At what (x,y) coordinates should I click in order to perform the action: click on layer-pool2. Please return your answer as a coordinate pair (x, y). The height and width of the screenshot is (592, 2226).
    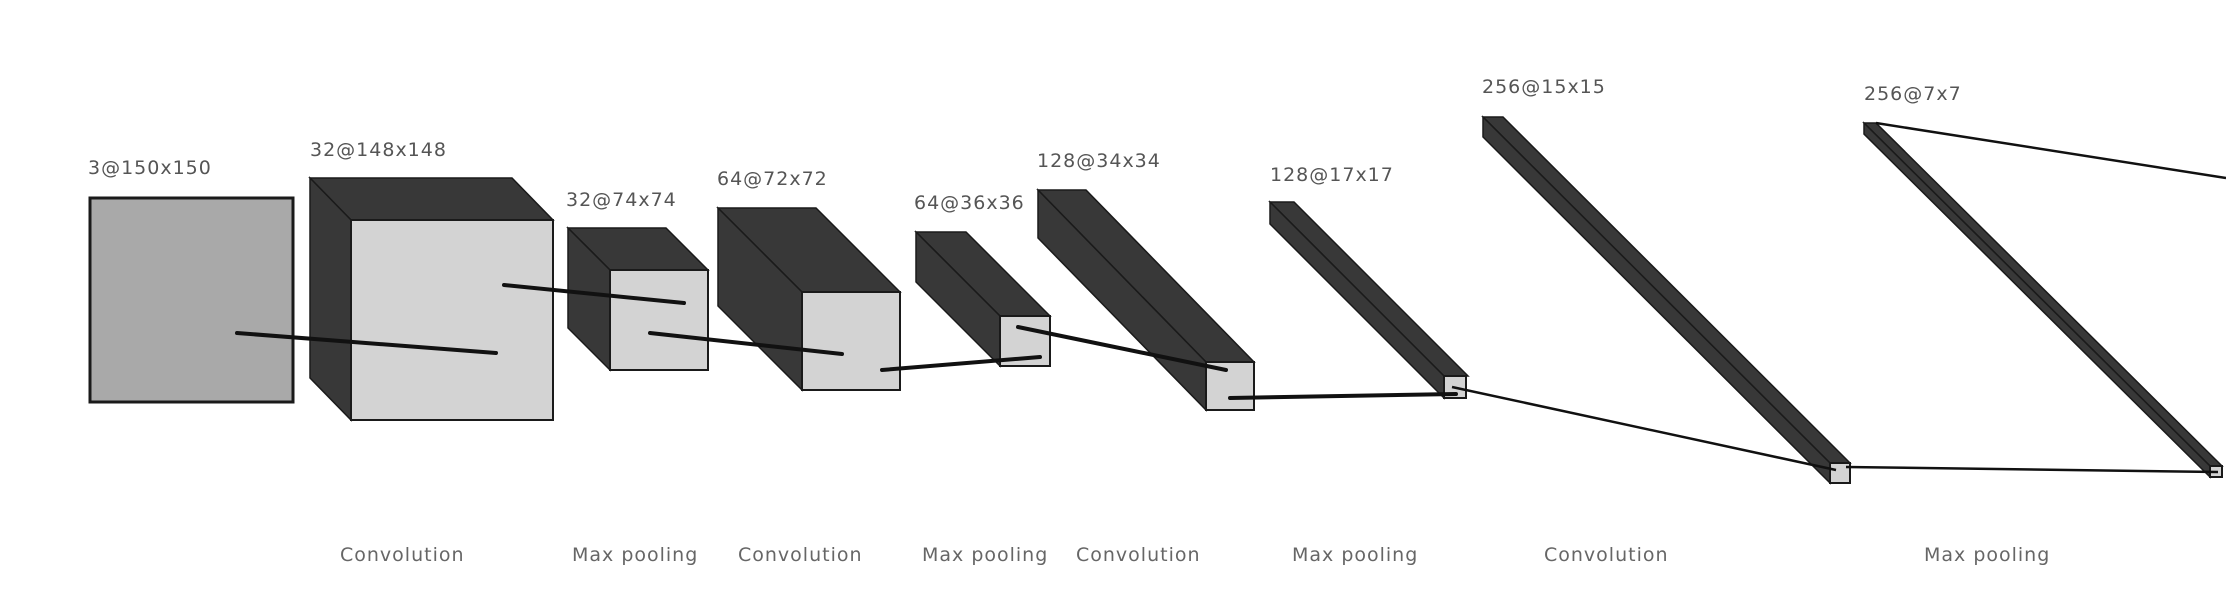
    Looking at the image, I should click on (983, 299).